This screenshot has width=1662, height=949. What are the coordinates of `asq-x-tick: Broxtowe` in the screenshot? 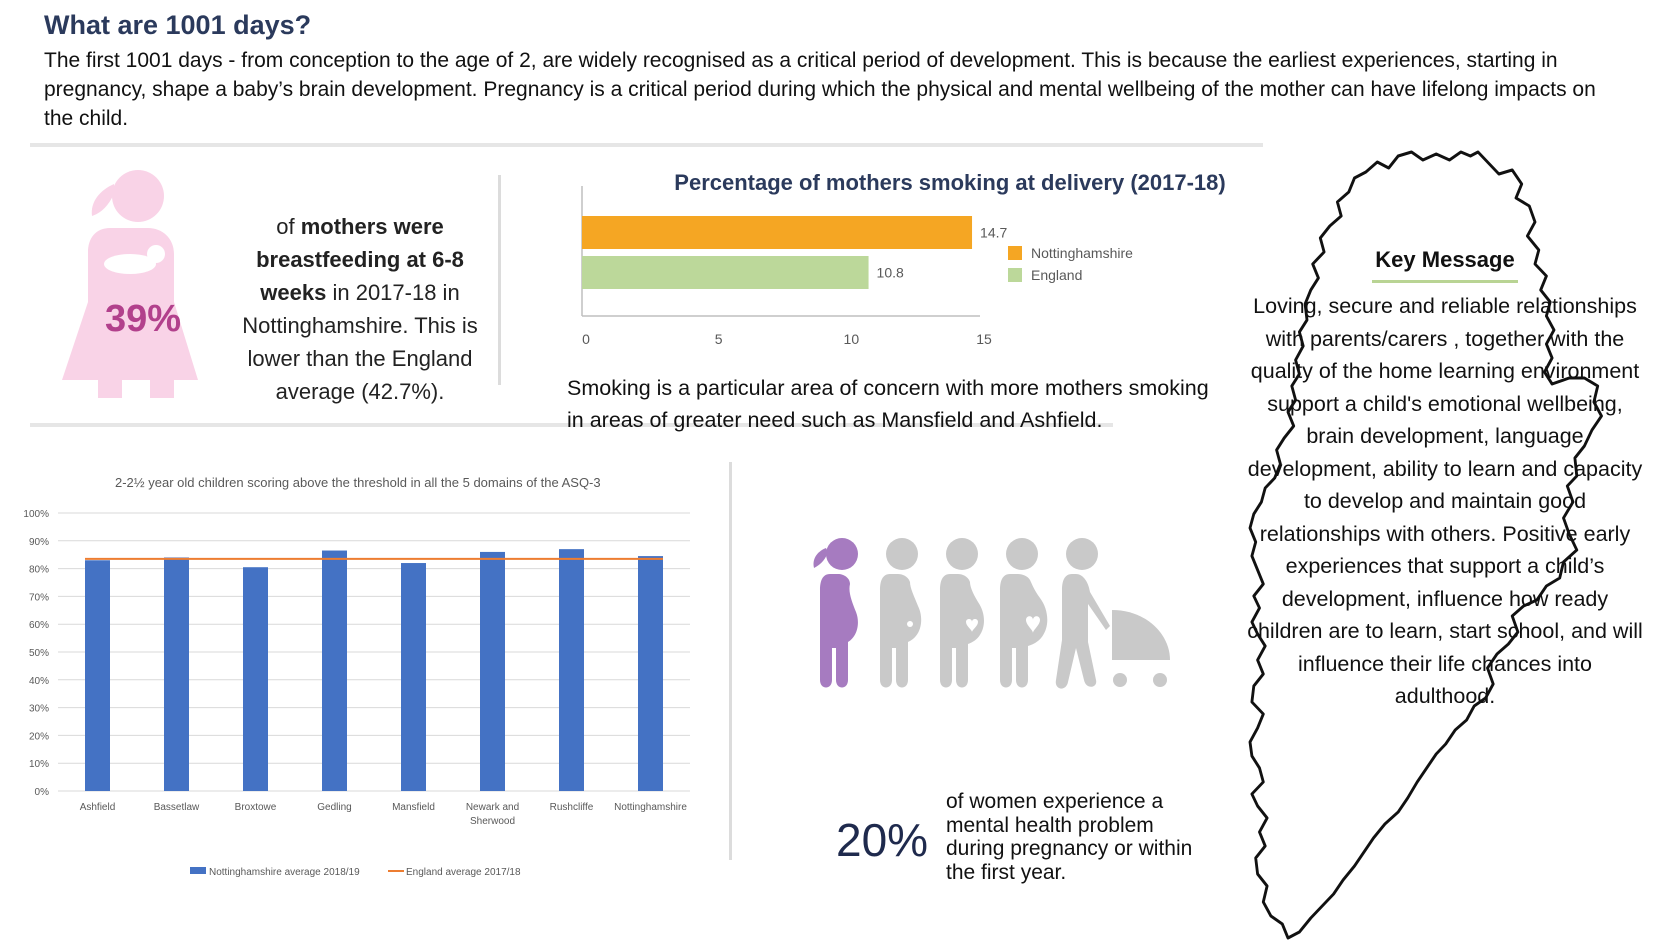 It's located at (256, 807).